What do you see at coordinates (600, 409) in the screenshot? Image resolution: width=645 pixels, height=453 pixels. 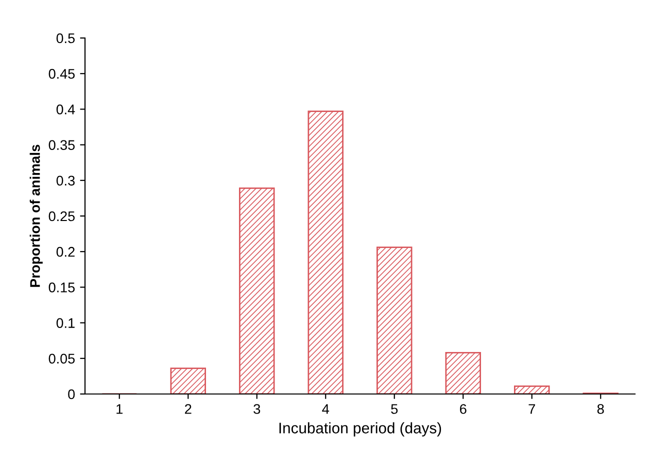 I see `x-tick-label: 8` at bounding box center [600, 409].